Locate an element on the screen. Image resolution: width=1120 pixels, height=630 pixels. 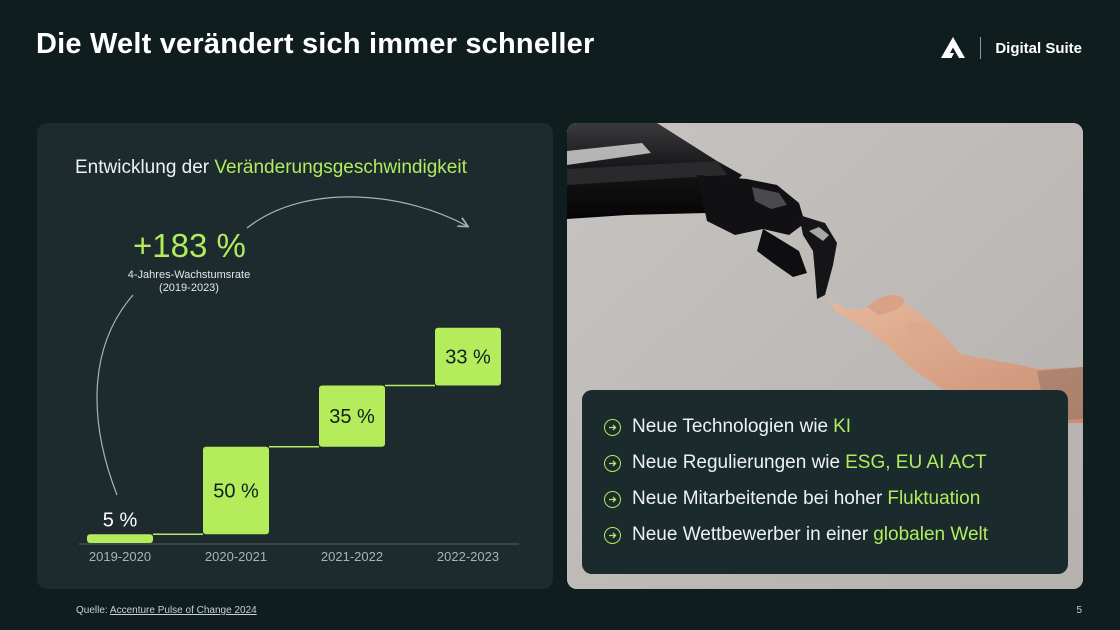
bullet-item: Neue Regulierungen wie ESG, EU AI ACT is located at coordinates (795, 463).